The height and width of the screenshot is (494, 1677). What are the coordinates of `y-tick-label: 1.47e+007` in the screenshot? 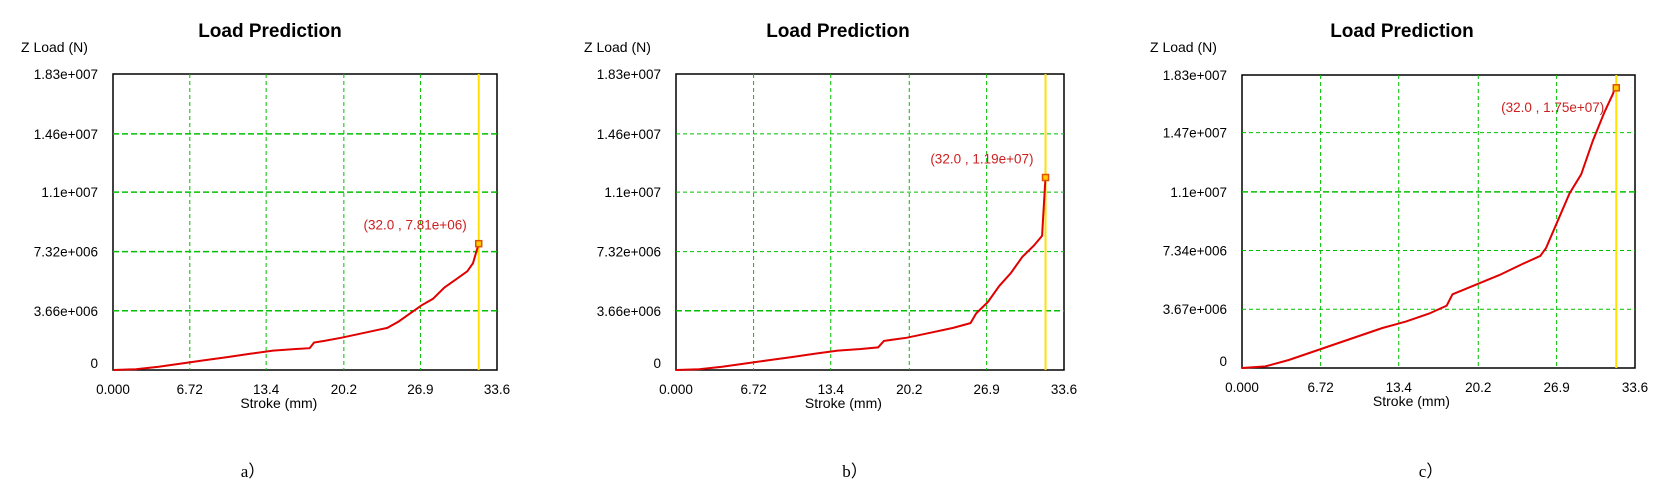 It's located at (1195, 133).